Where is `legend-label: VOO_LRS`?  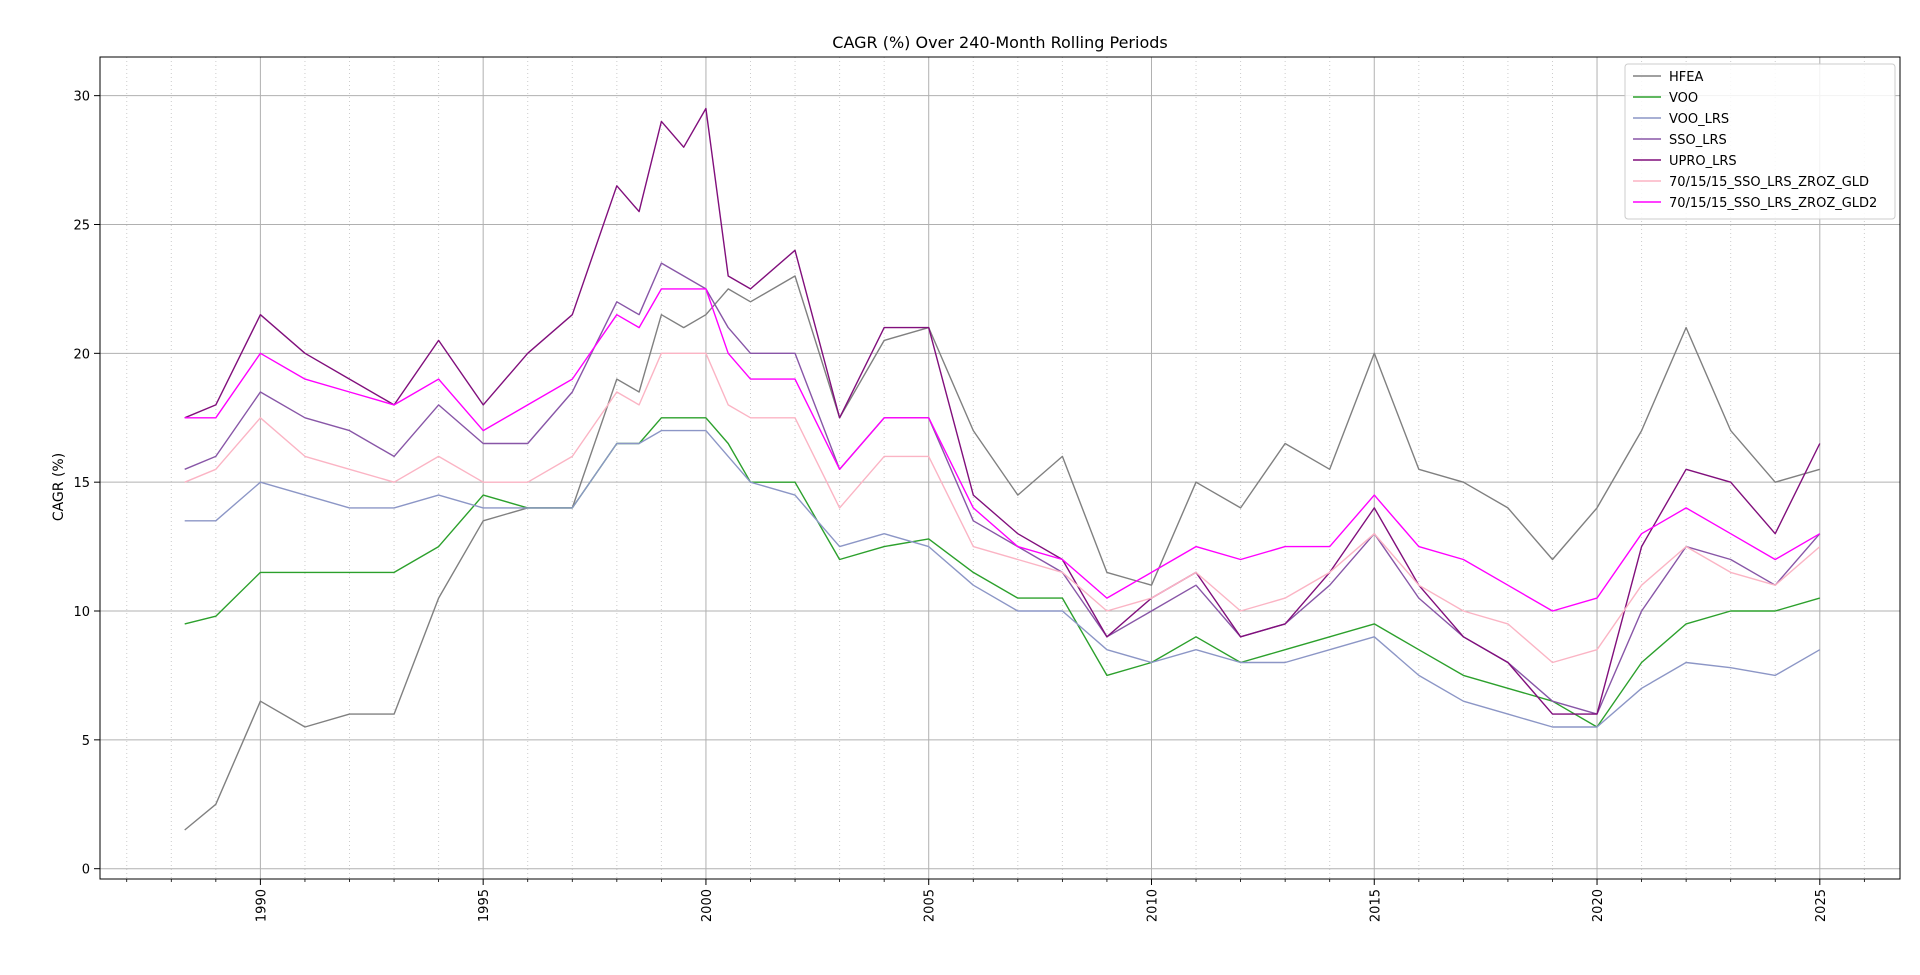
legend-label: VOO_LRS is located at coordinates (1699, 119).